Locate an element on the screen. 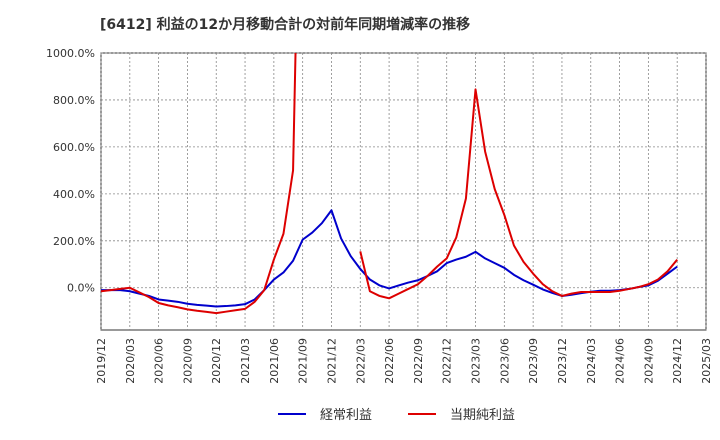 This screenshot has height=440, width=720. x-tick-label: 2022/12 is located at coordinates (447, 361).